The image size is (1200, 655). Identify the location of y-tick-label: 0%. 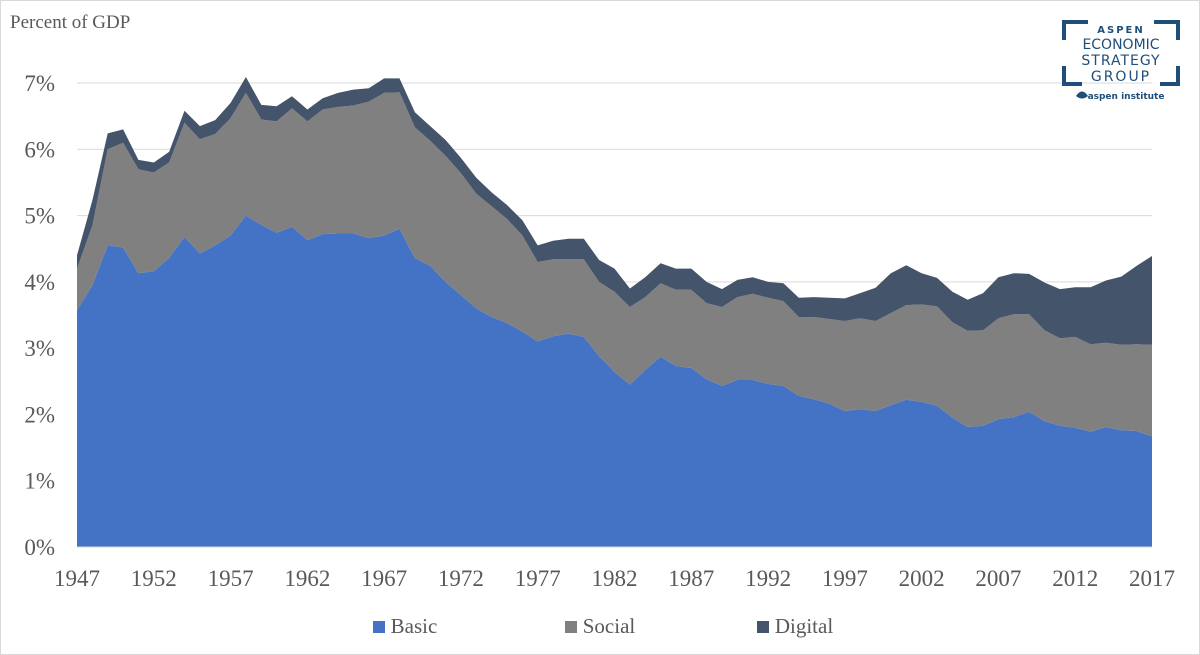
(39, 547).